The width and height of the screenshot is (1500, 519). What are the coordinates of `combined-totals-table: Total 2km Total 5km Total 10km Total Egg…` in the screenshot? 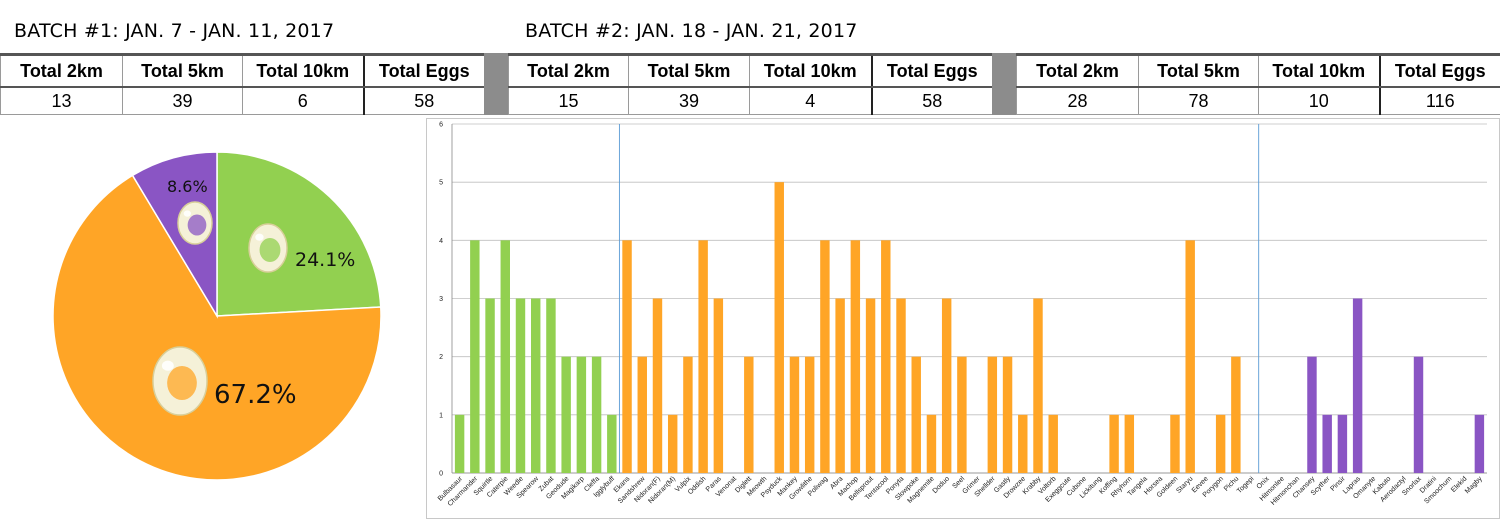 It's located at (1258, 84).